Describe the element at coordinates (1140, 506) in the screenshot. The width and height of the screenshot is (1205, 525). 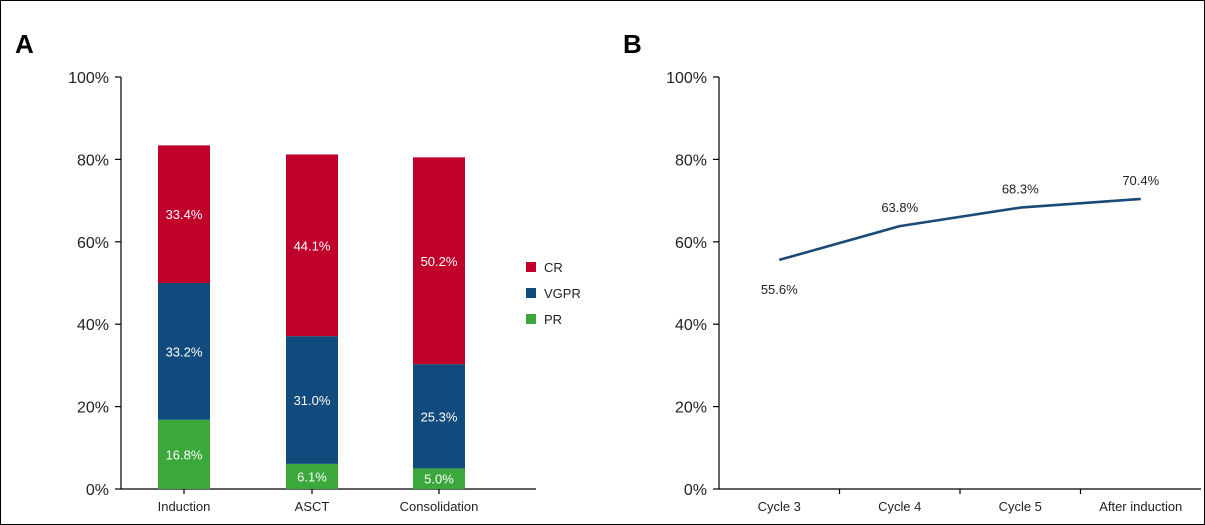
I see `x-category-label: After induction` at that location.